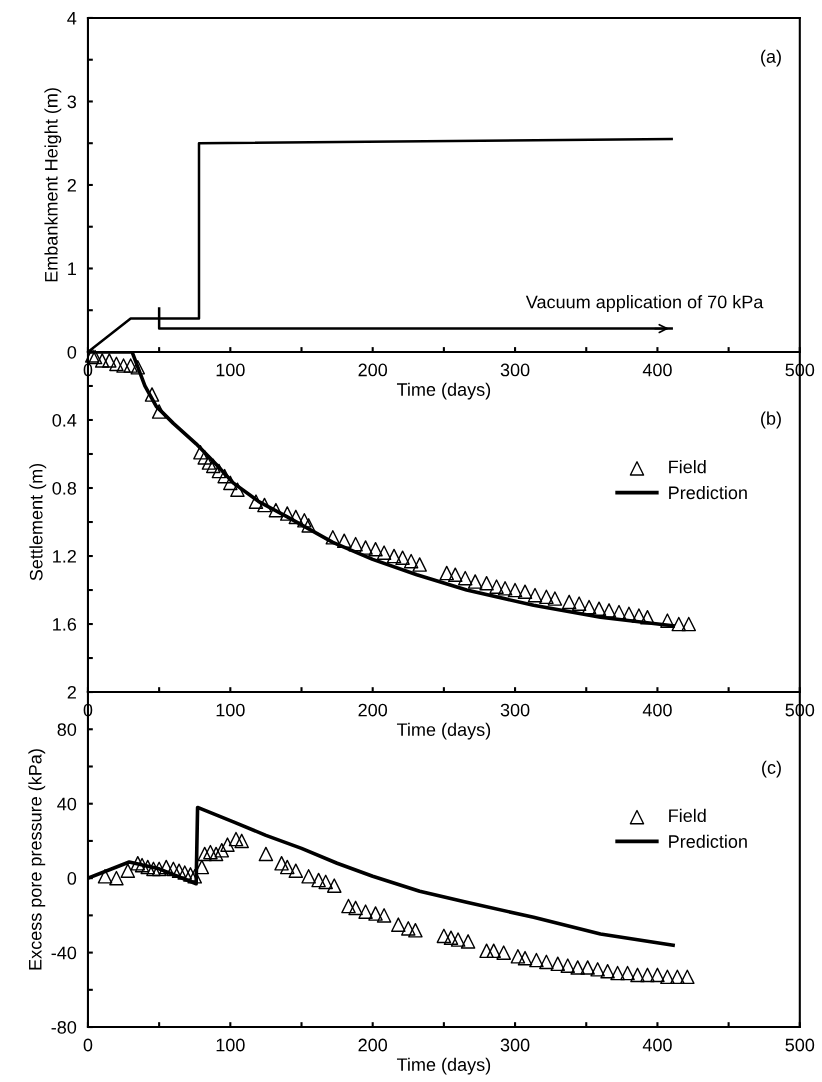 Image resolution: width=822 pixels, height=1082 pixels. Describe the element at coordinates (72, 18) in the screenshot. I see `y-tick-label: 4` at that location.